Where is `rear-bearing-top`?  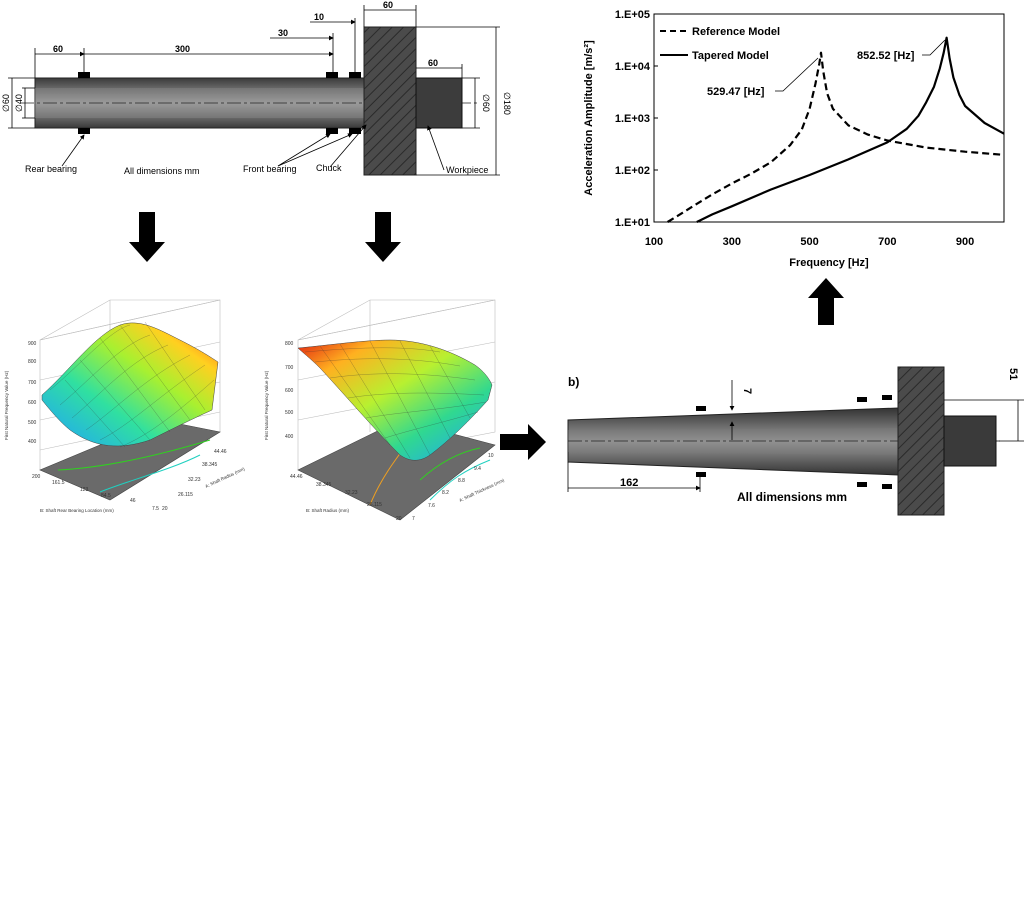
rear-bearing-top is located at coordinates (84, 75).